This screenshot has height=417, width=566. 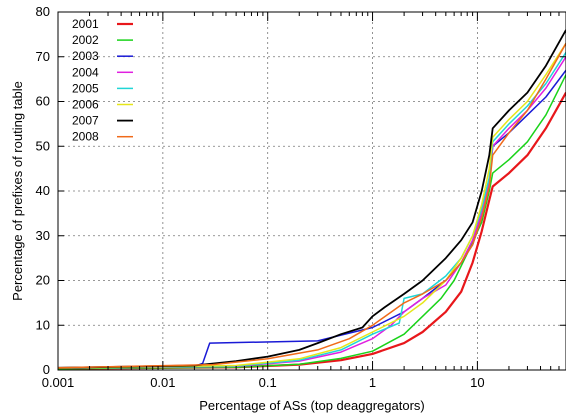 What do you see at coordinates (85, 56) in the screenshot?
I see `legend-label-2003: 2003` at bounding box center [85, 56].